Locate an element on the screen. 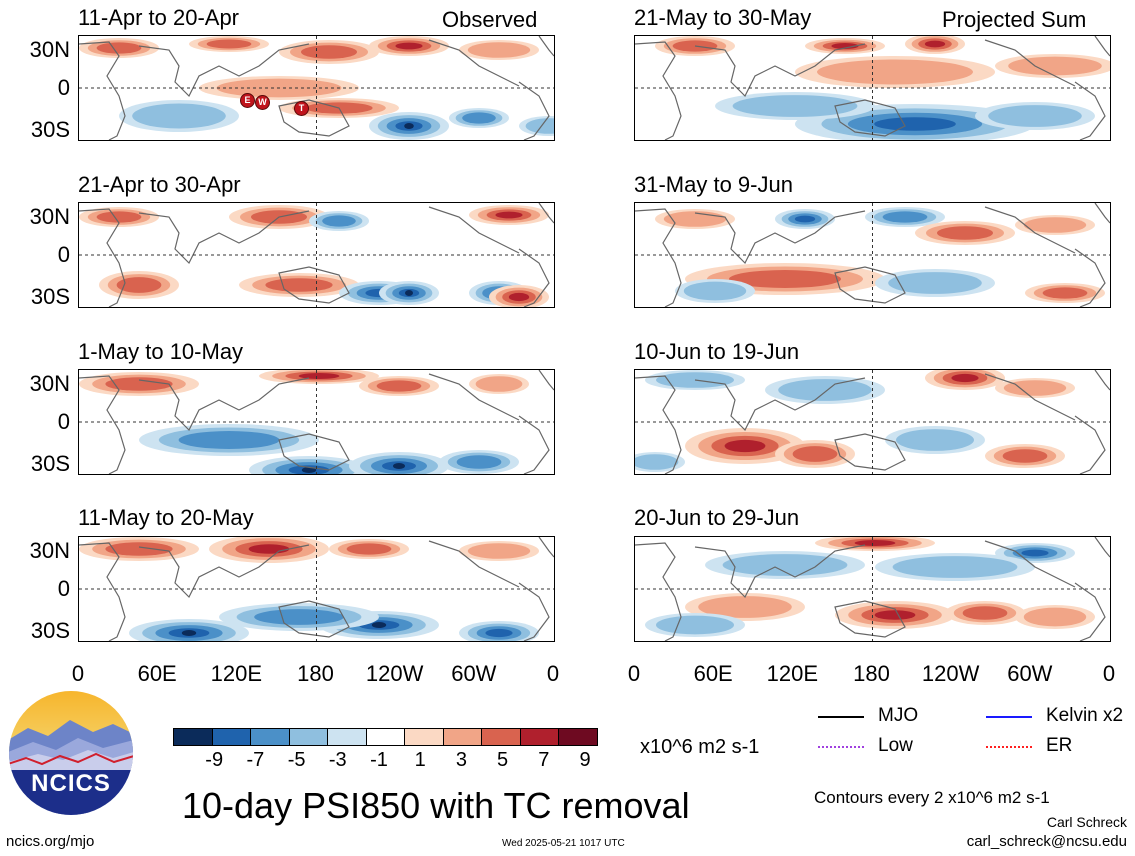 The image size is (1135, 856). tc-marker-icon: E is located at coordinates (247, 100).